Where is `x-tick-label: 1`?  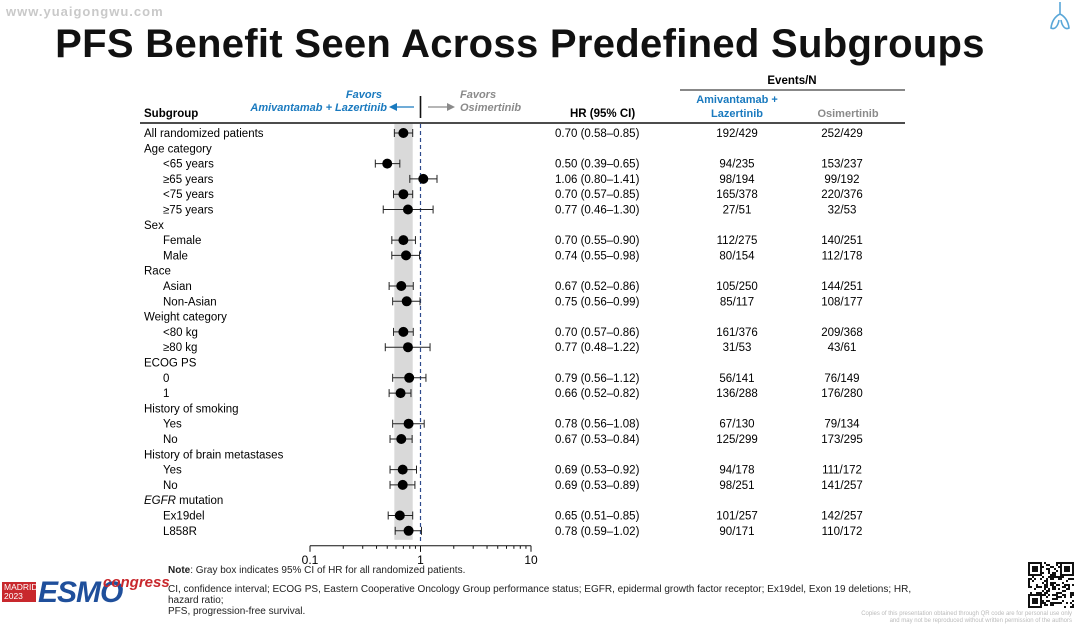
x-tick-label: 1 is located at coordinates (420, 560).